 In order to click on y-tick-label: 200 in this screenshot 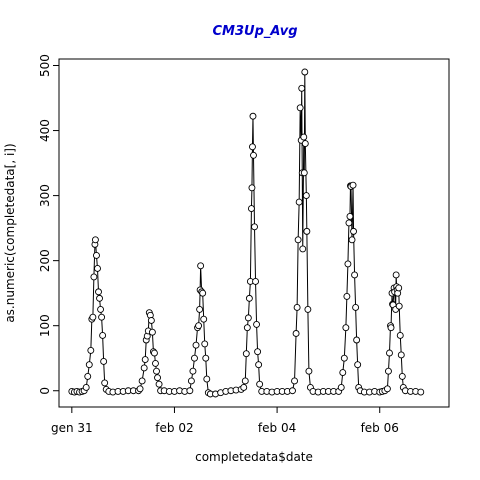, I will do `click(45, 260)`.